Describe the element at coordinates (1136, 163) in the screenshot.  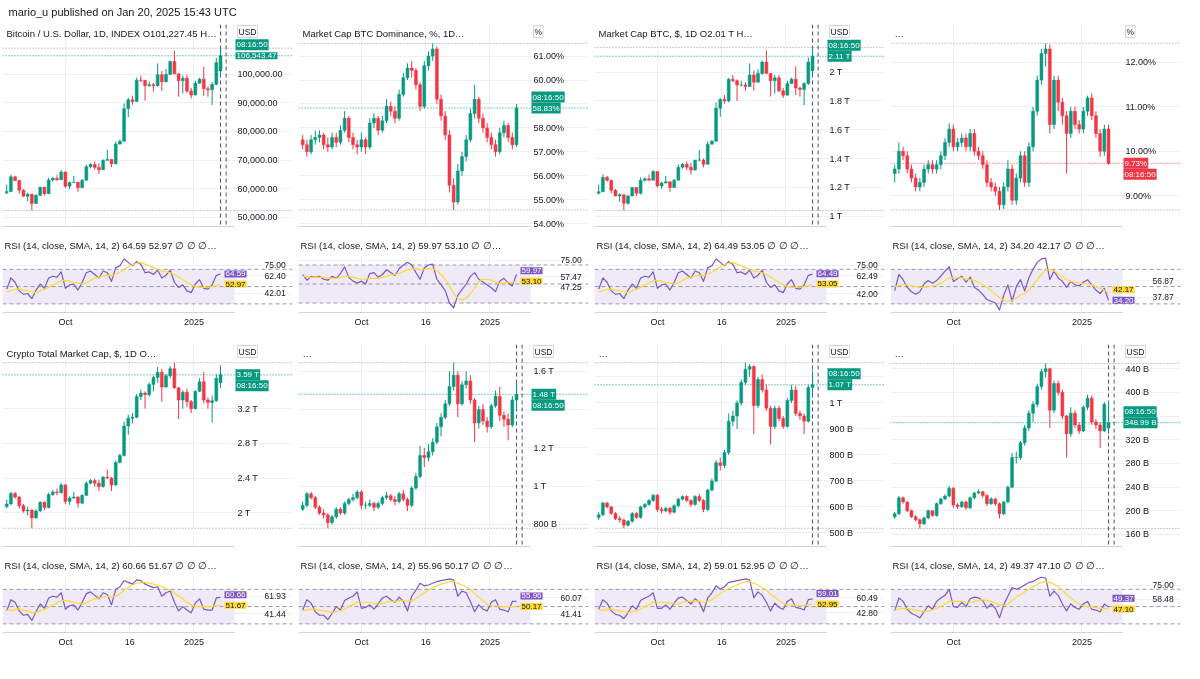
I see `ref-line-label: 9.73%` at that location.